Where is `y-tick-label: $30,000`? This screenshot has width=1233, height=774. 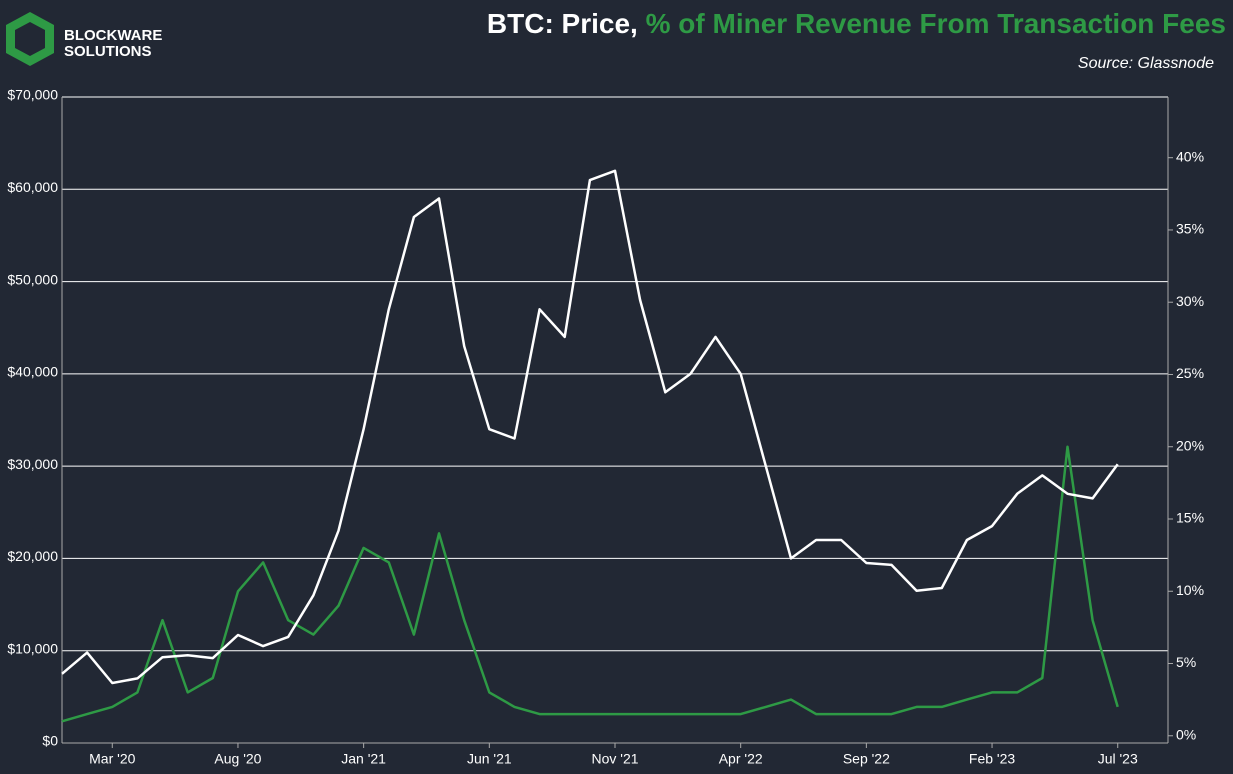
y-tick-label: $30,000 is located at coordinates (32, 464).